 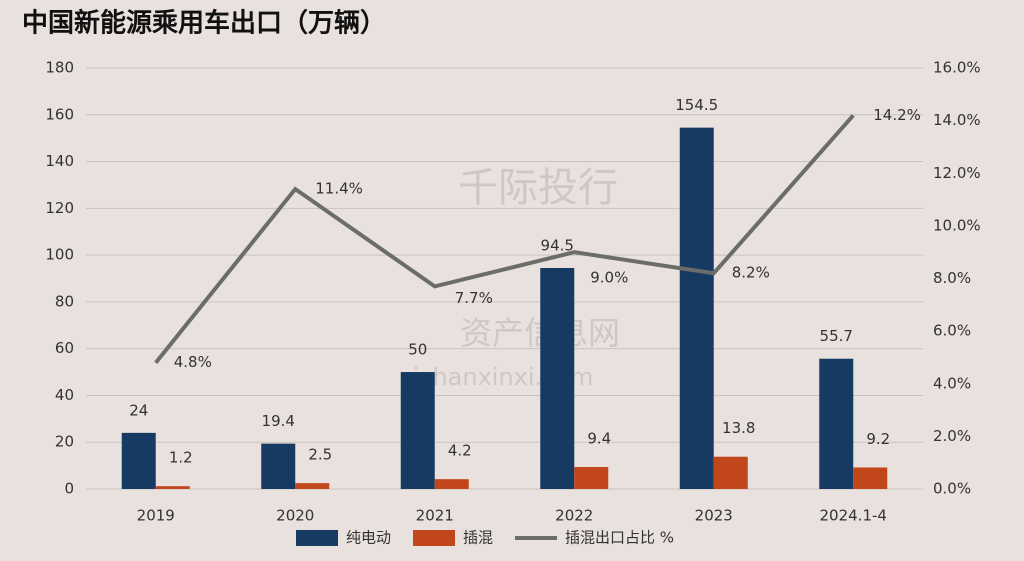 What do you see at coordinates (952, 278) in the screenshot?
I see `y2-tick-label: 8.0%` at bounding box center [952, 278].